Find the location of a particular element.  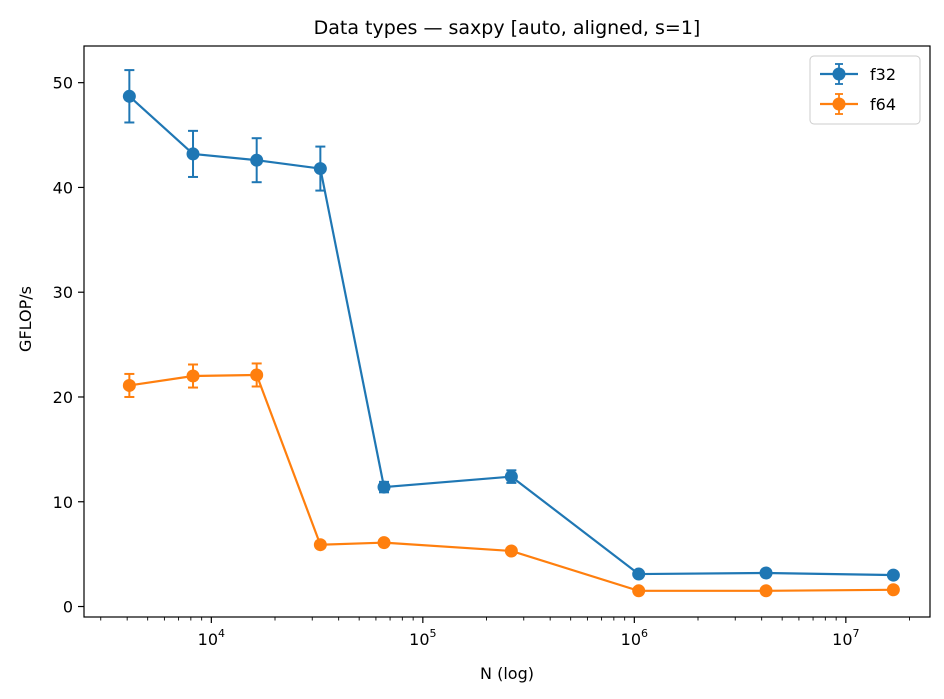

legend-marker-f32 is located at coordinates (839, 74).